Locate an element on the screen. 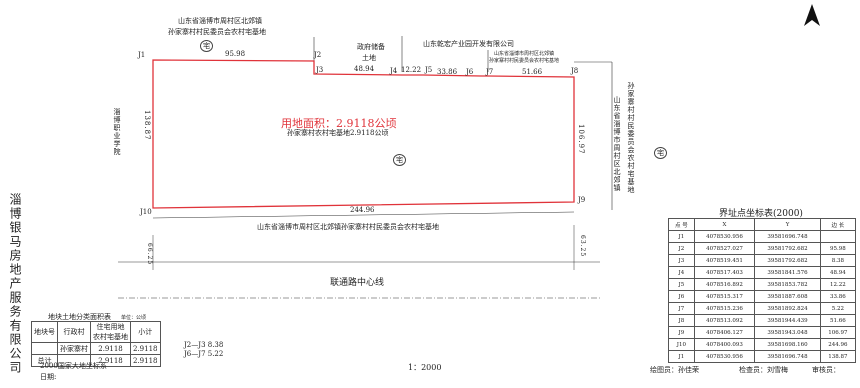  coord-cell: 95.98 is located at coordinates (838, 248).